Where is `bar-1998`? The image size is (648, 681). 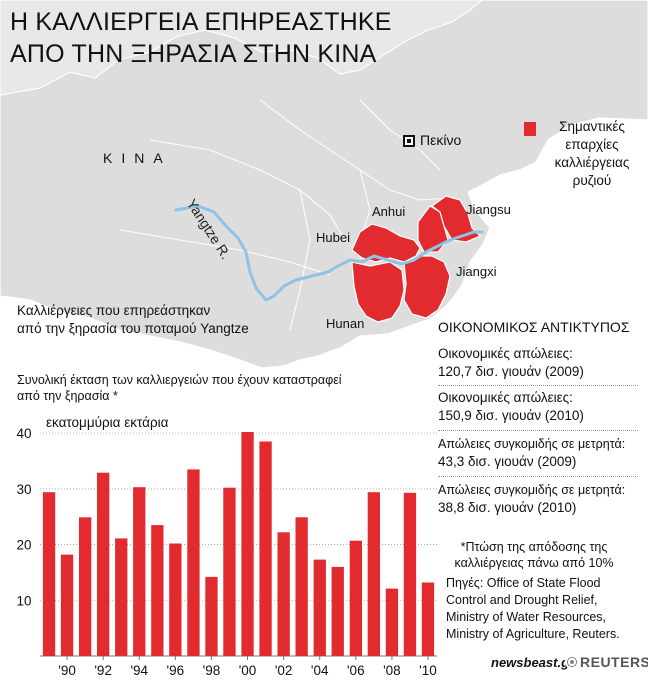
bar-1998 is located at coordinates (211, 616).